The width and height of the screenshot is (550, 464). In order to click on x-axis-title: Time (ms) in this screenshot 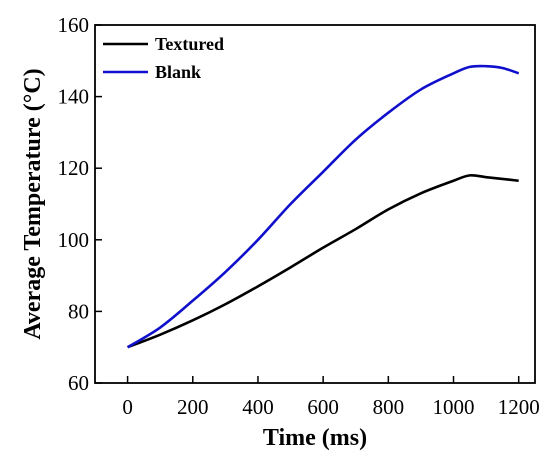, I will do `click(315, 438)`.